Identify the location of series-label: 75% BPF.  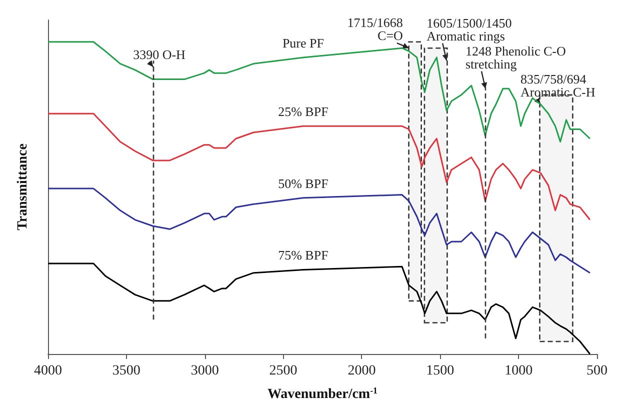
(303, 255).